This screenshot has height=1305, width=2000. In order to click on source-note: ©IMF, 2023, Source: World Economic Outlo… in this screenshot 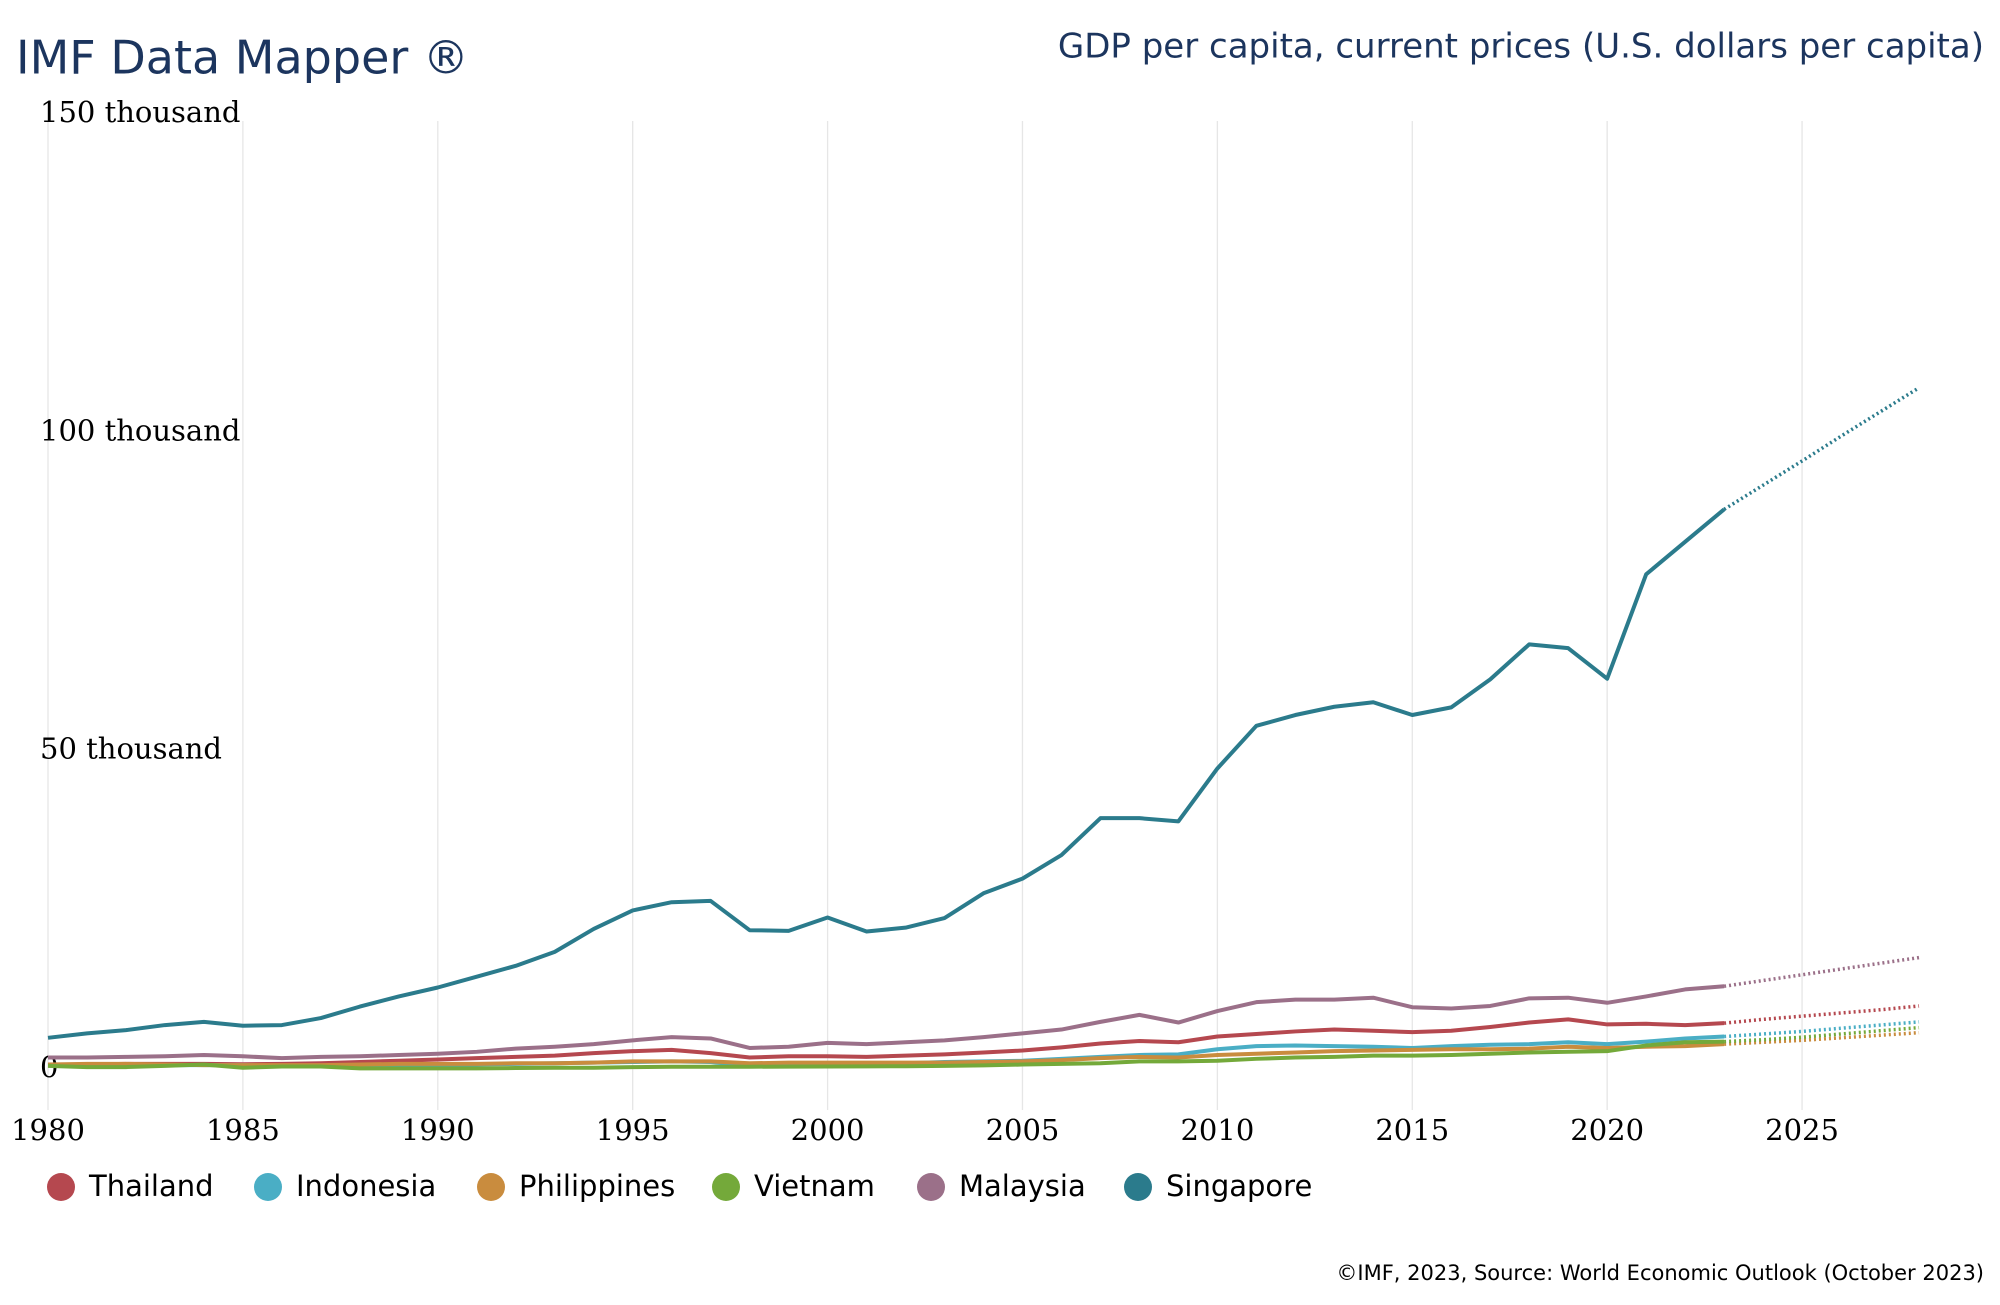, I will do `click(1660, 1273)`.